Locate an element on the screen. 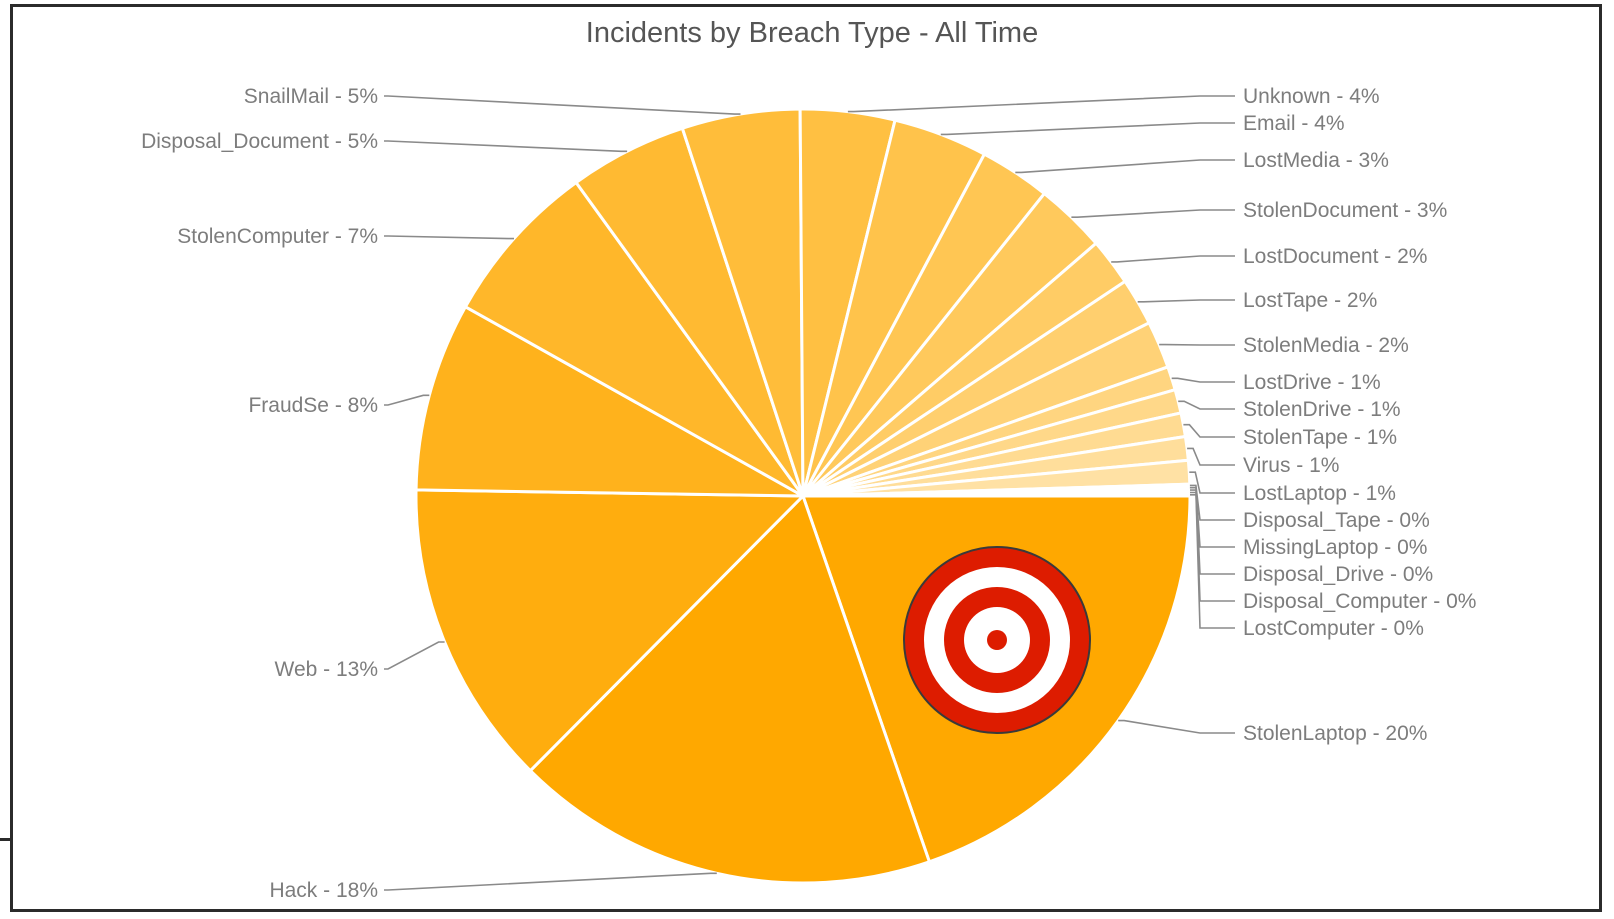  slice-label-disposal-tape-0: Disposal_Tape - 0% is located at coordinates (1336, 520).